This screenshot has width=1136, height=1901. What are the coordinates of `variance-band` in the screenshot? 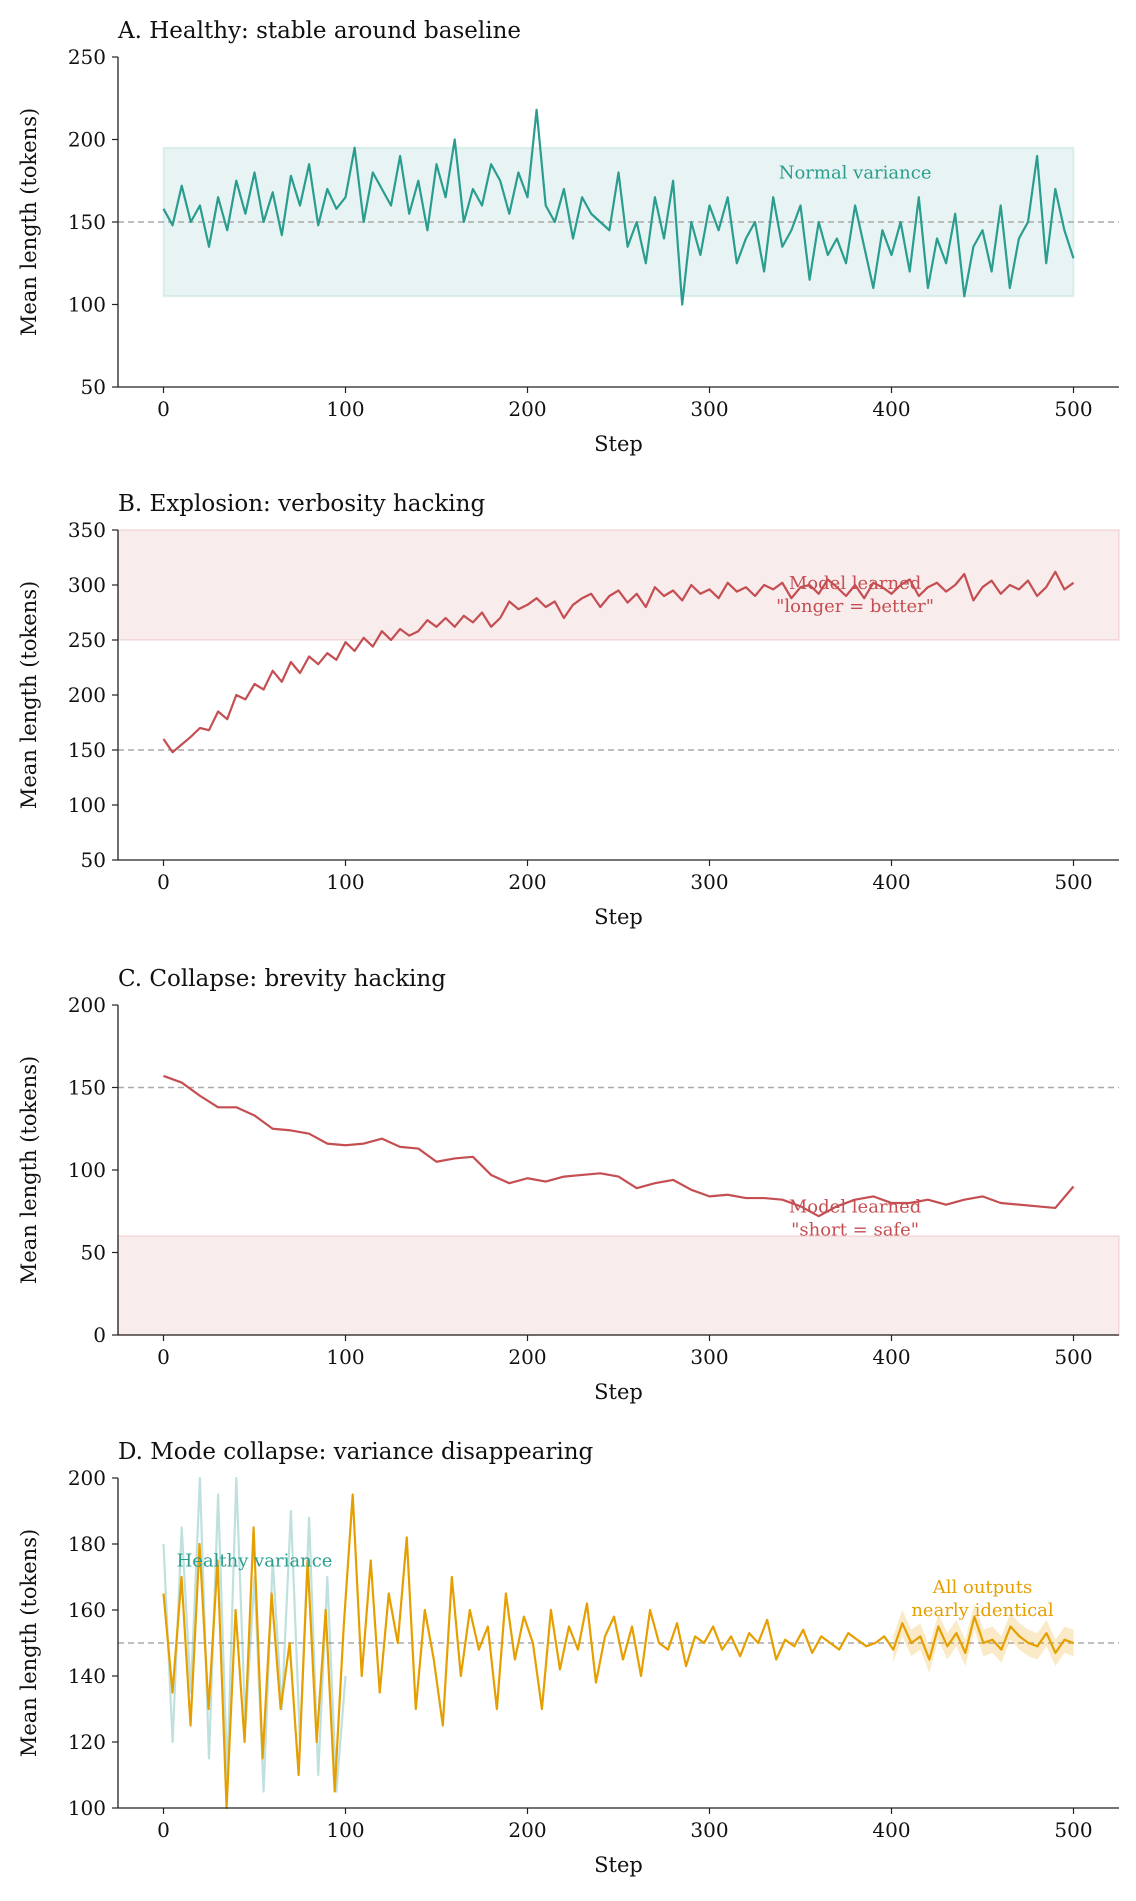 It's located at (983, 1638).